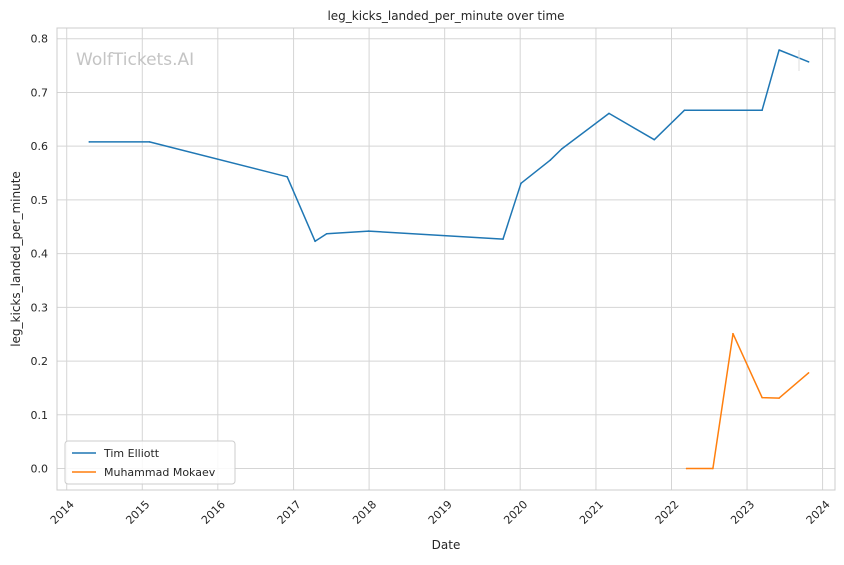 This screenshot has width=844, height=565. What do you see at coordinates (131, 453) in the screenshot?
I see `legend-label-tim-elliott: Tim Elliott` at bounding box center [131, 453].